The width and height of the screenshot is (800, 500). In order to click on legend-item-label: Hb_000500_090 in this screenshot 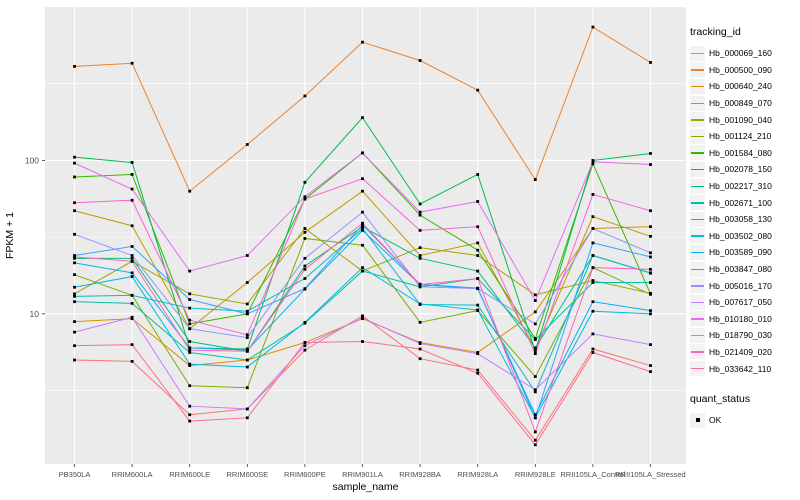, I will do `click(740, 69)`.